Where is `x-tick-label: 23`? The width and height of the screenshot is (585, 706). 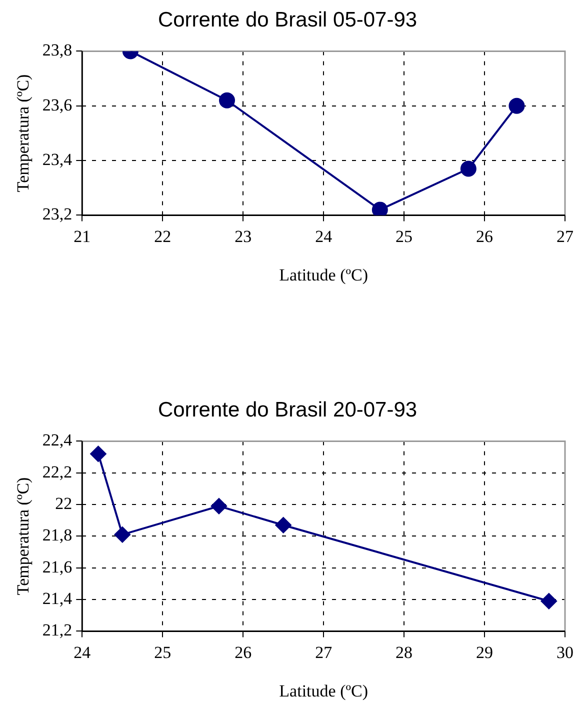 x-tick-label: 23 is located at coordinates (243, 236).